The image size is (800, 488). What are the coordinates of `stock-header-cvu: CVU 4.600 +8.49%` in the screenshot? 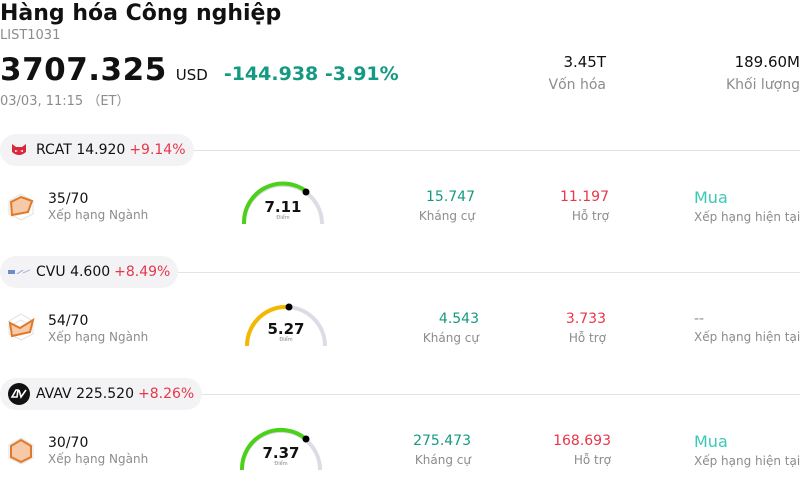 It's located at (400, 272).